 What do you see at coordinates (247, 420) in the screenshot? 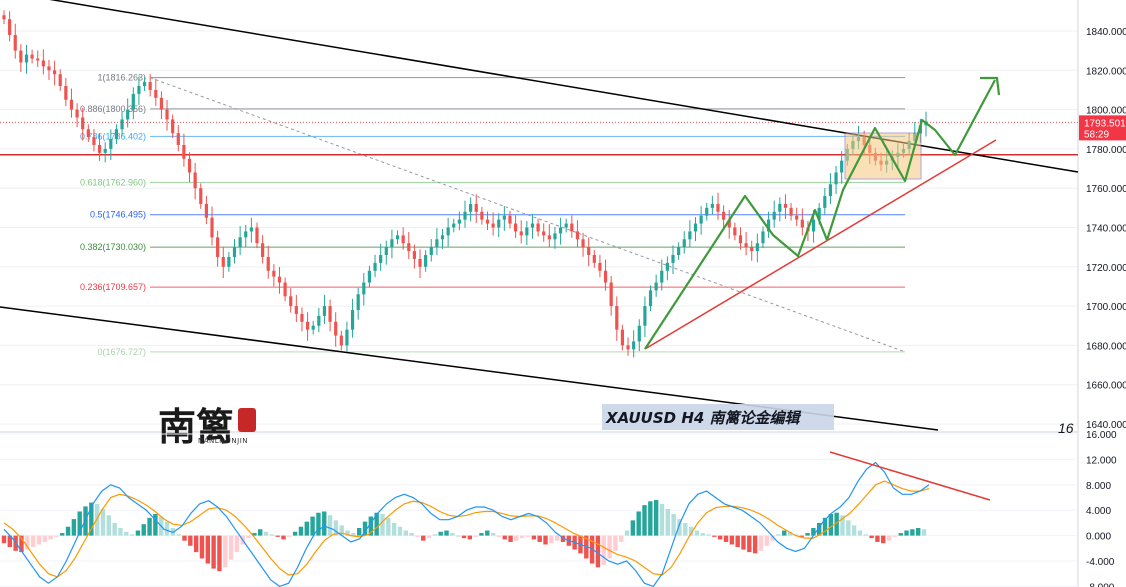
I see `logo-seal` at bounding box center [247, 420].